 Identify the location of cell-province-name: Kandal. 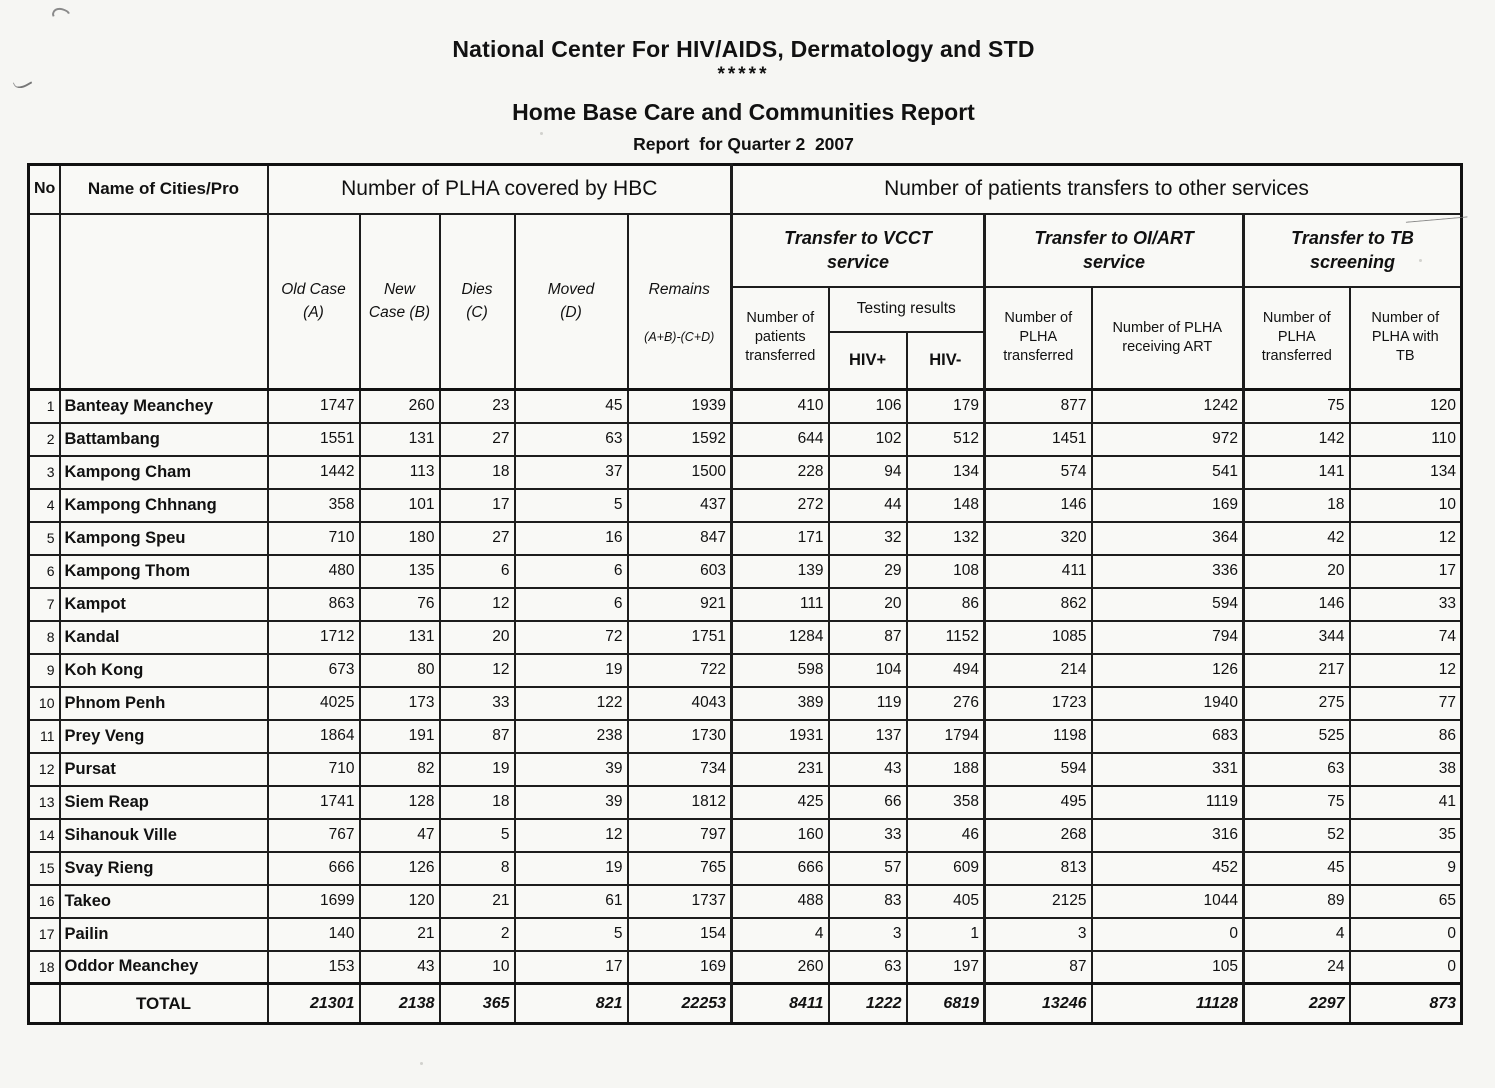
(163, 637).